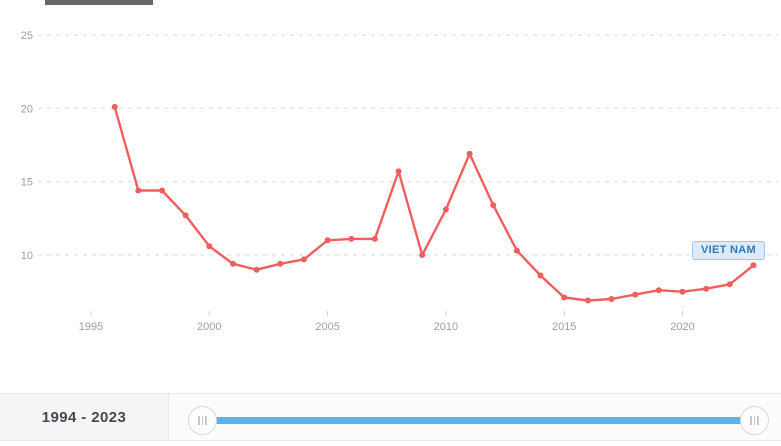  I want to click on toolbar-fragment, so click(99, 2).